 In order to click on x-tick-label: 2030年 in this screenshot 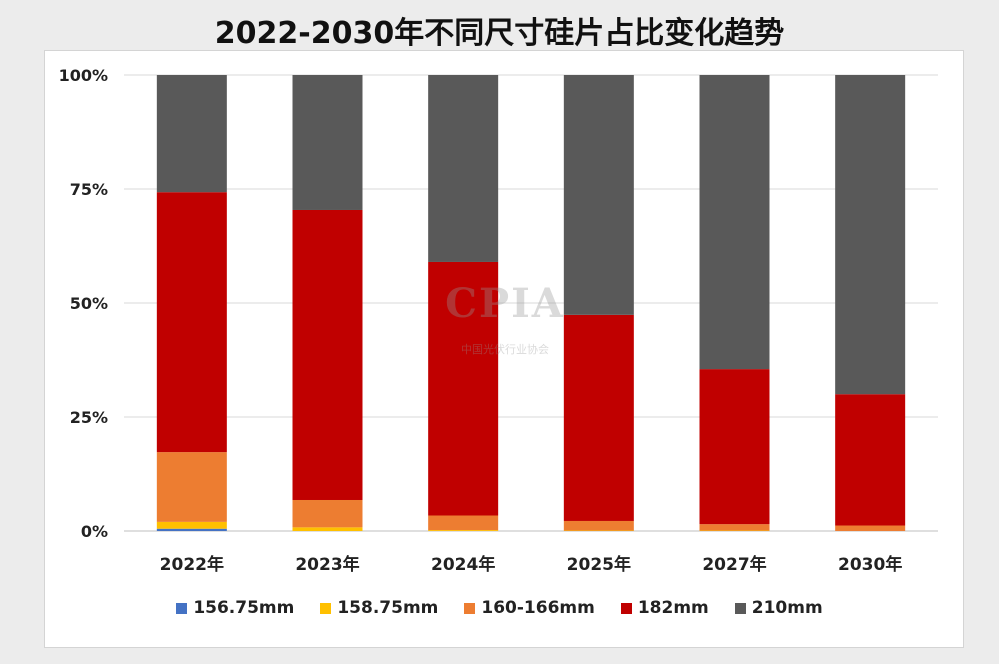, I will do `click(870, 564)`.